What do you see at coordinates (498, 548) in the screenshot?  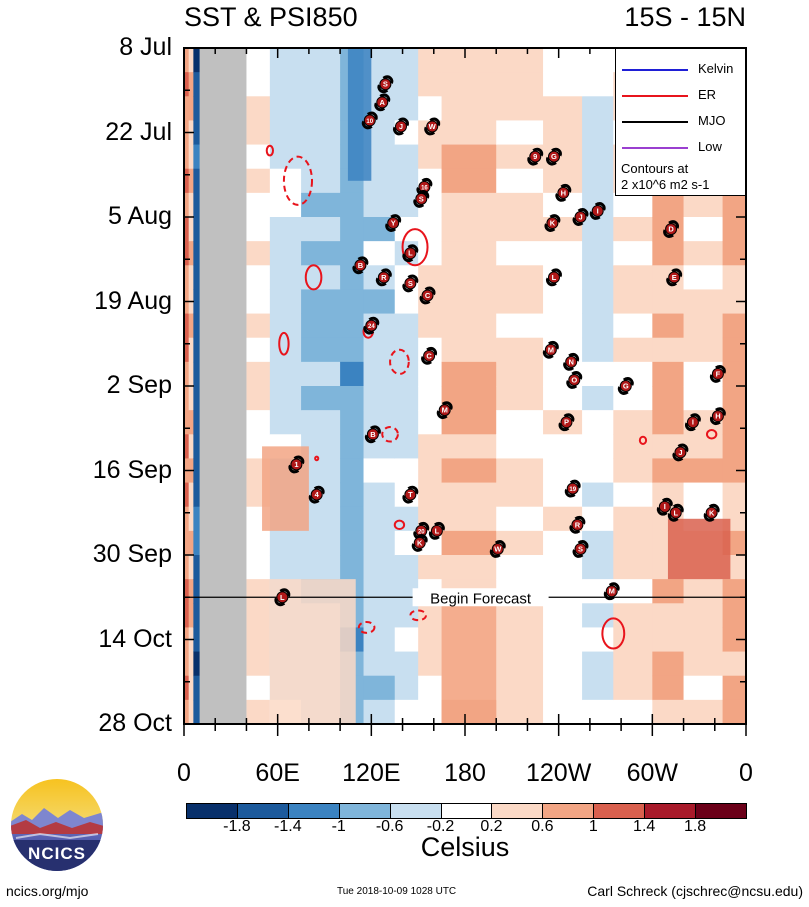 I see `storm-label: W` at bounding box center [498, 548].